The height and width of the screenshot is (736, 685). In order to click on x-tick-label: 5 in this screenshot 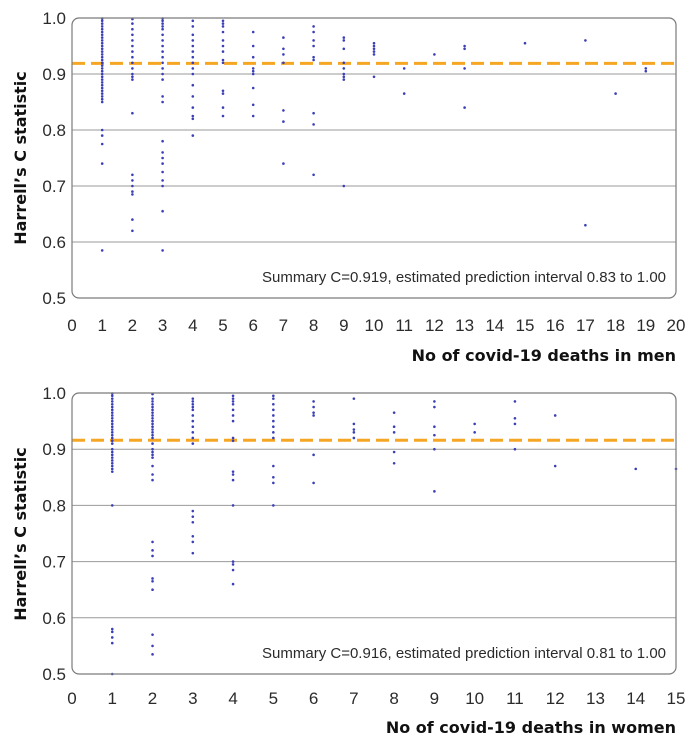, I will do `click(222, 325)`.